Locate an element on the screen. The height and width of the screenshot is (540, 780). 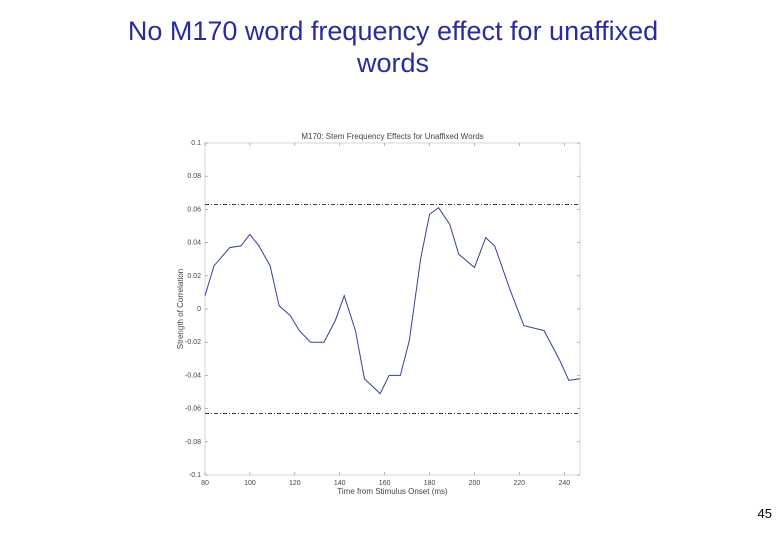
x-tick-label: 100 is located at coordinates (250, 483).